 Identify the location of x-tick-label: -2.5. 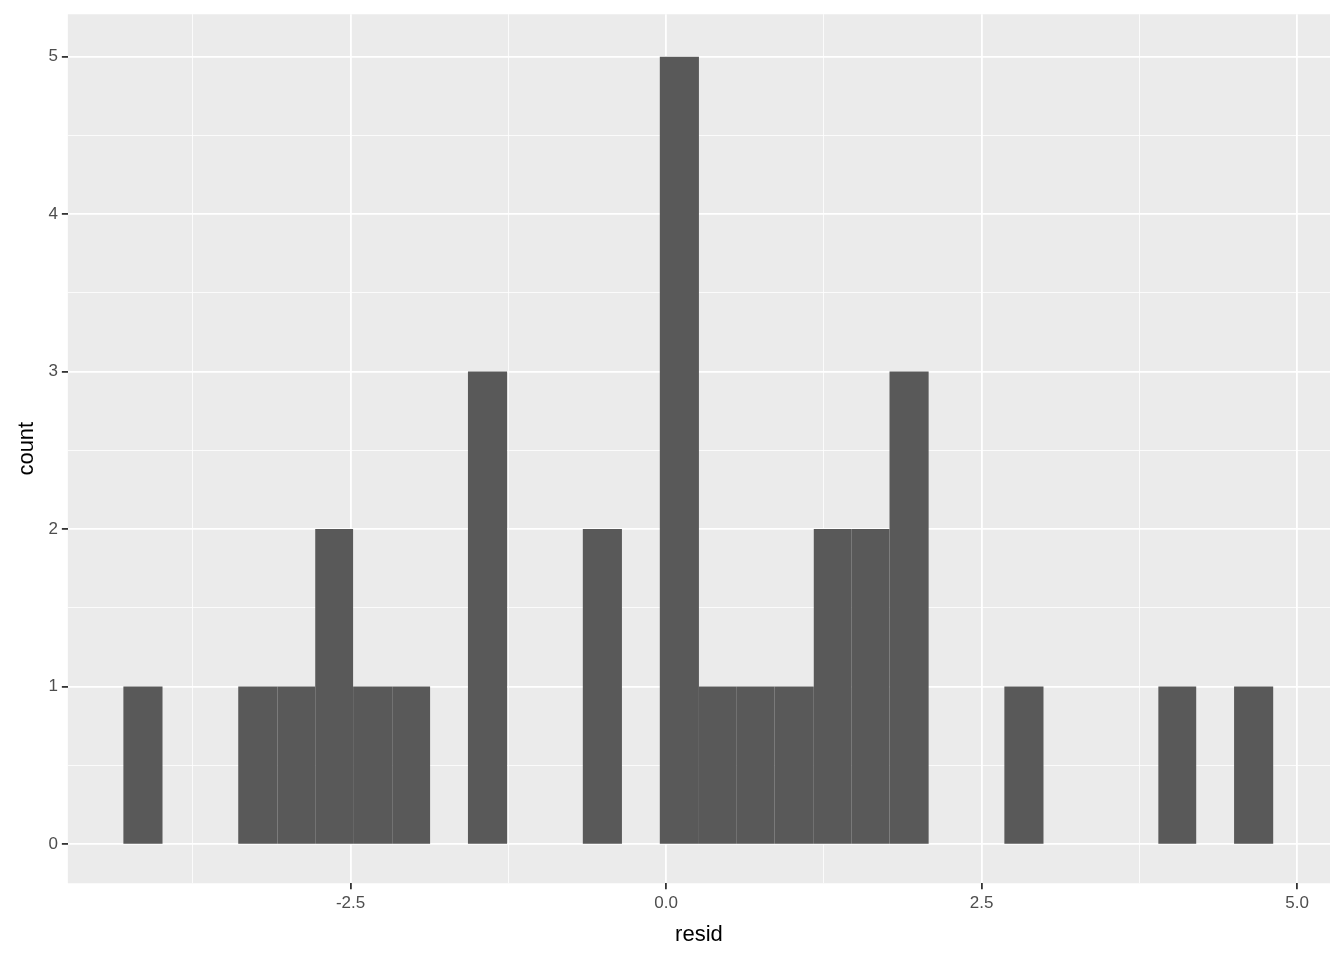
(350, 903).